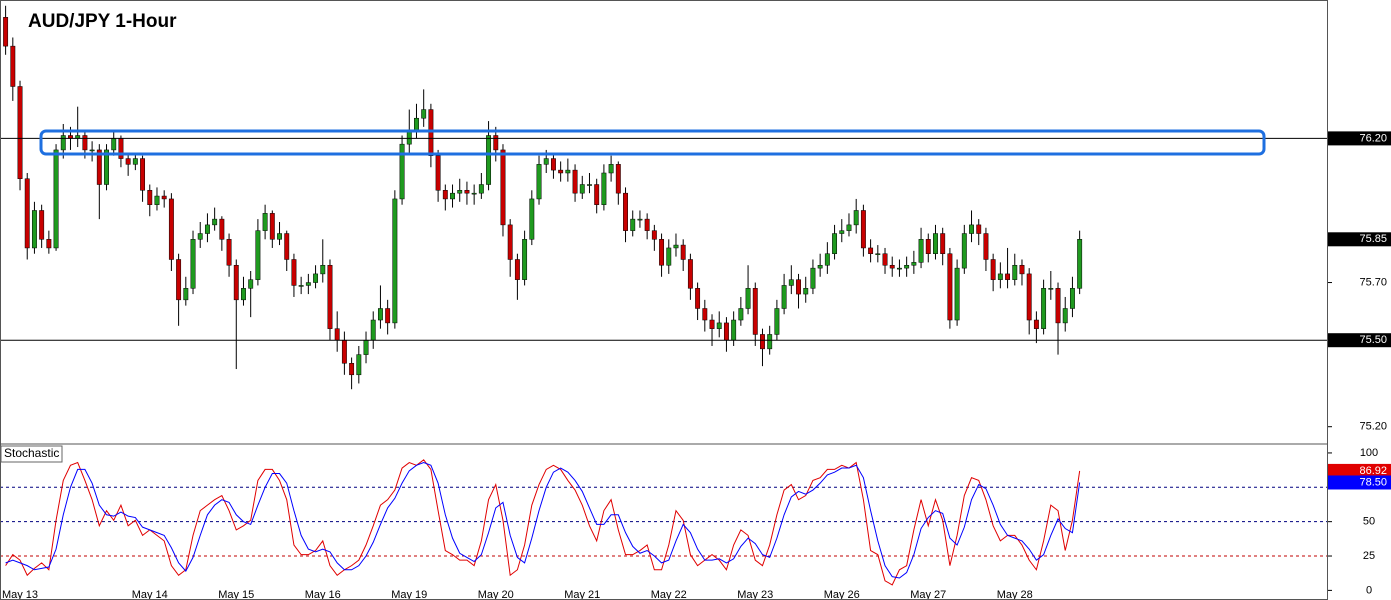 The height and width of the screenshot is (600, 1391). I want to click on level-label: 76.20, so click(1373, 138).